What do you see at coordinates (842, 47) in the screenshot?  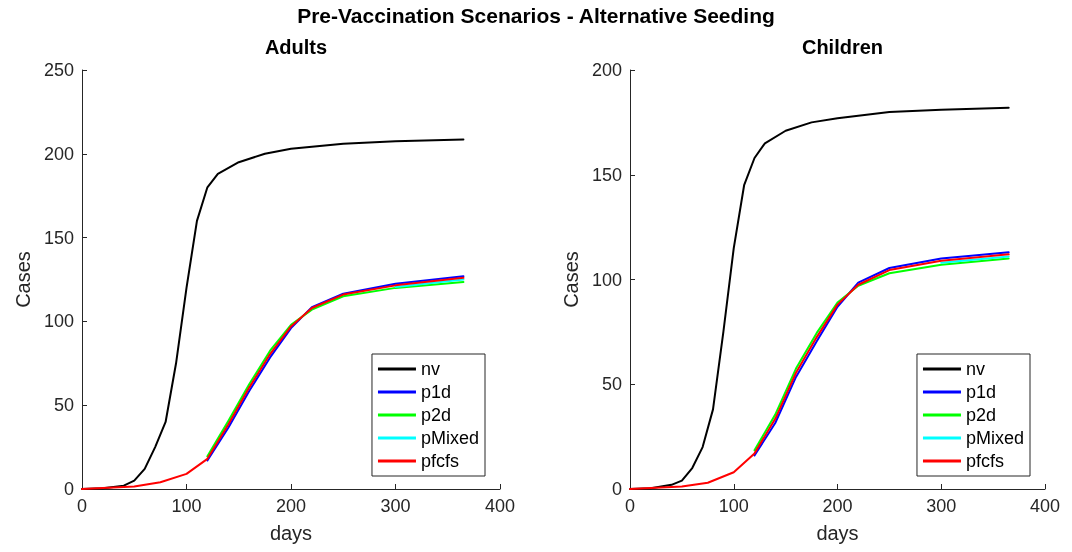 I see `chart-title: Children` at bounding box center [842, 47].